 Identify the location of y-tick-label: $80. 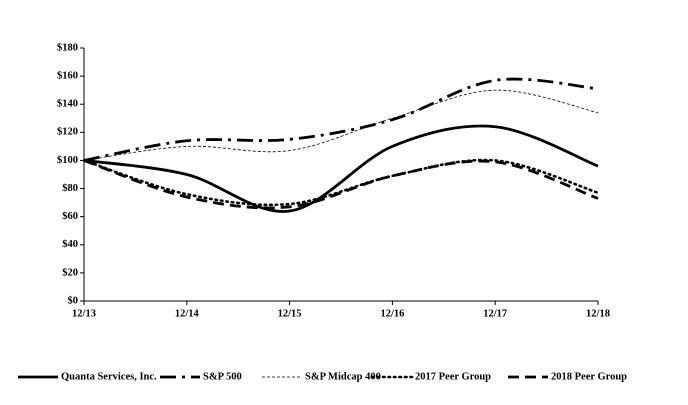
(70, 188).